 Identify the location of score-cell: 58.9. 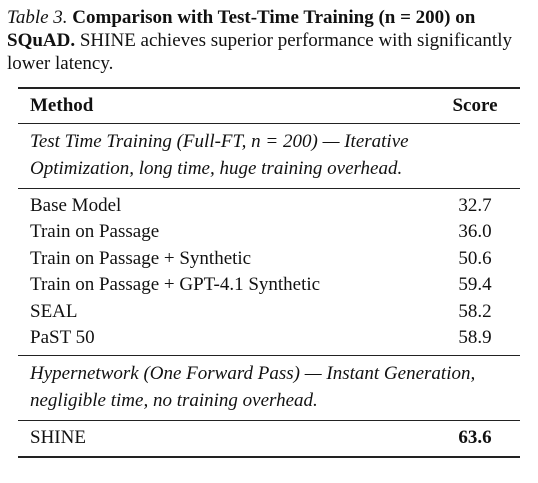
(475, 337).